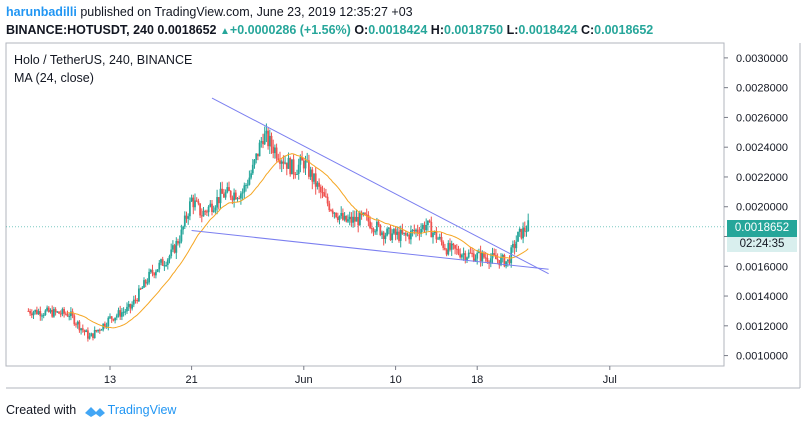  I want to click on author-name: harunbadilli, so click(41, 12).